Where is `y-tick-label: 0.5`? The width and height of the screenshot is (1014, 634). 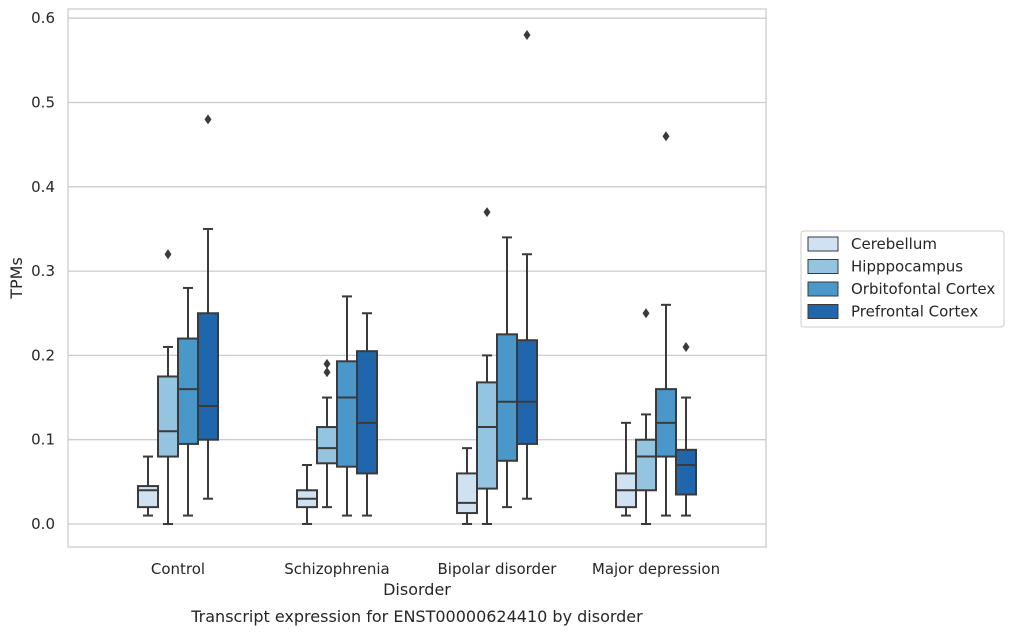 y-tick-label: 0.5 is located at coordinates (43, 103).